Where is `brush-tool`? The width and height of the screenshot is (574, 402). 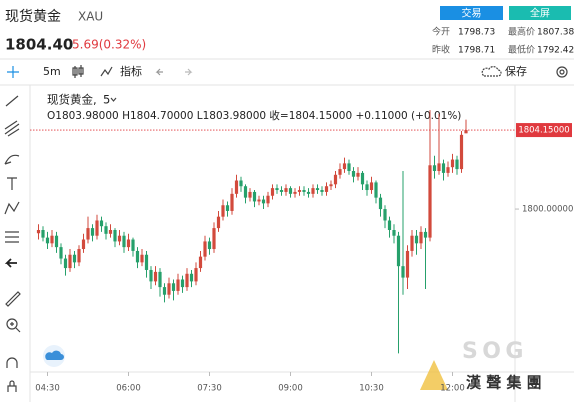 brush-tool is located at coordinates (12, 159).